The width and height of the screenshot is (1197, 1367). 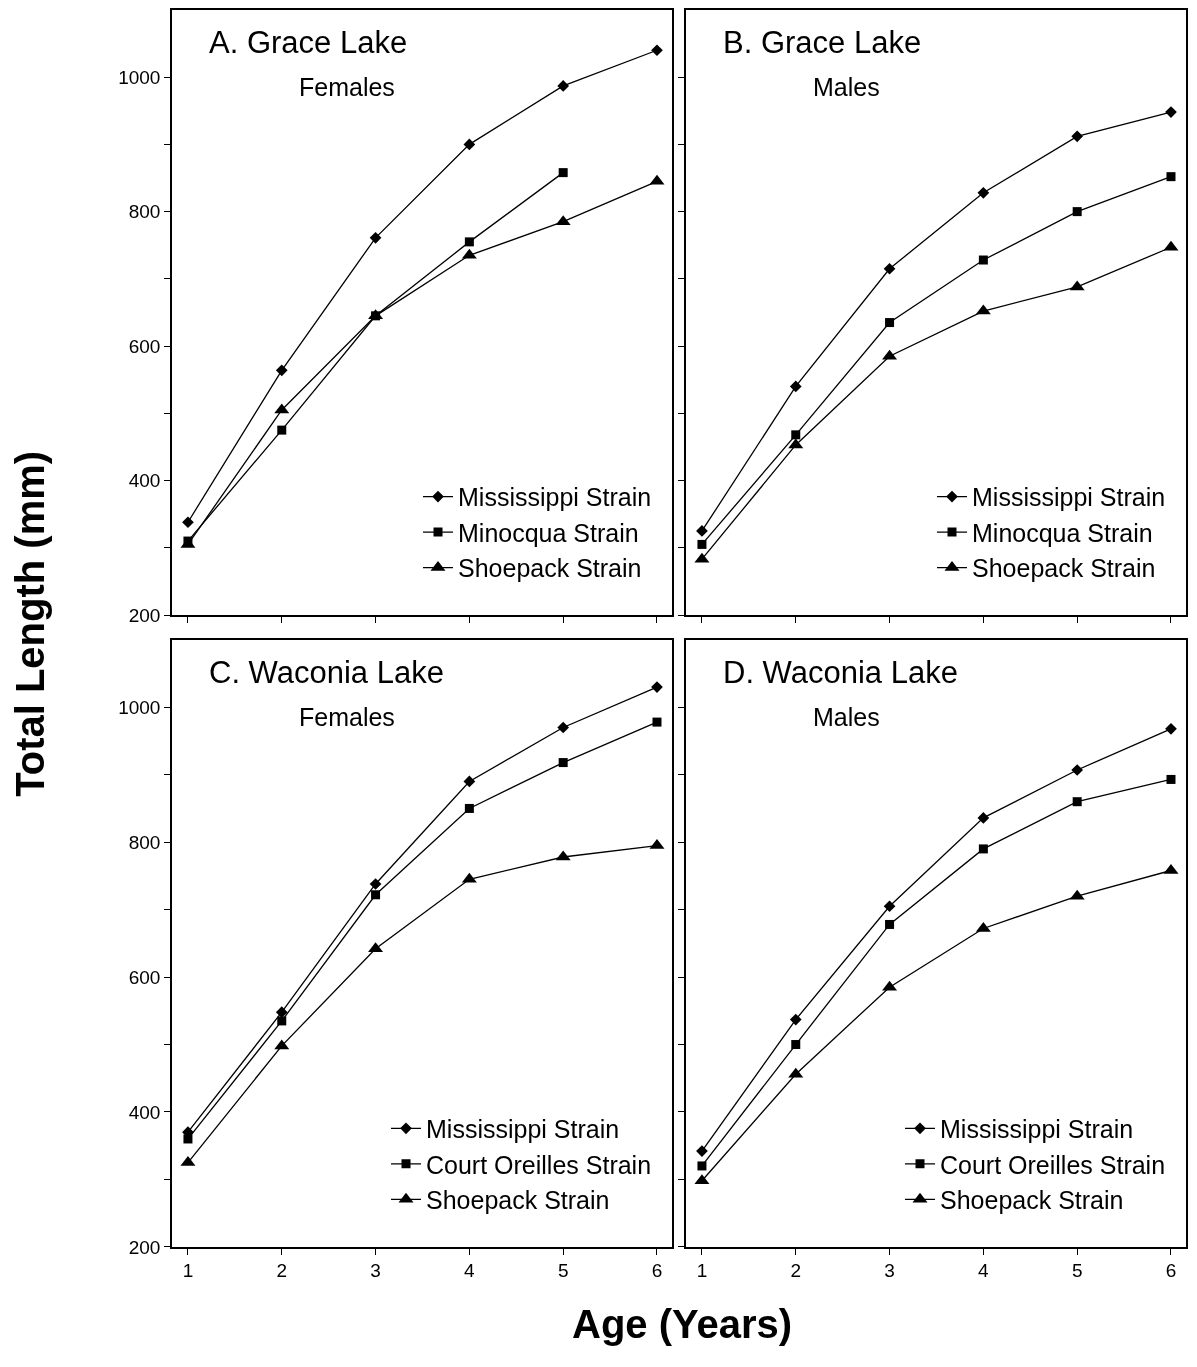 I want to click on text: C. Waconia Lake, so click(x=326, y=672).